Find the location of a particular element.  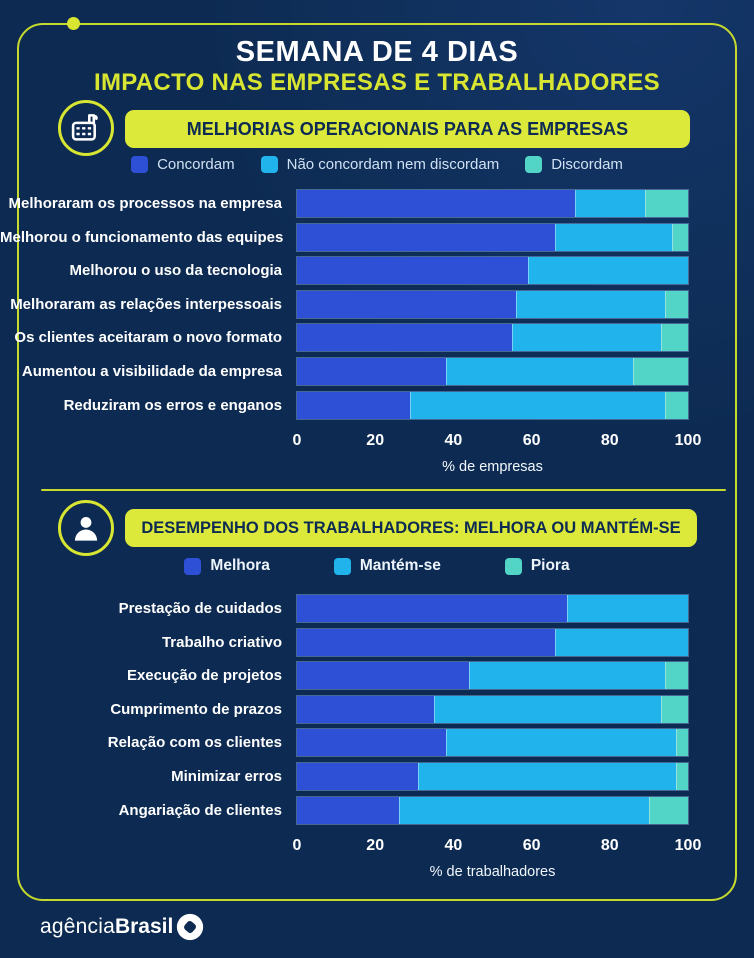

row-label: Reduziram os erros e enganos is located at coordinates (172, 405).